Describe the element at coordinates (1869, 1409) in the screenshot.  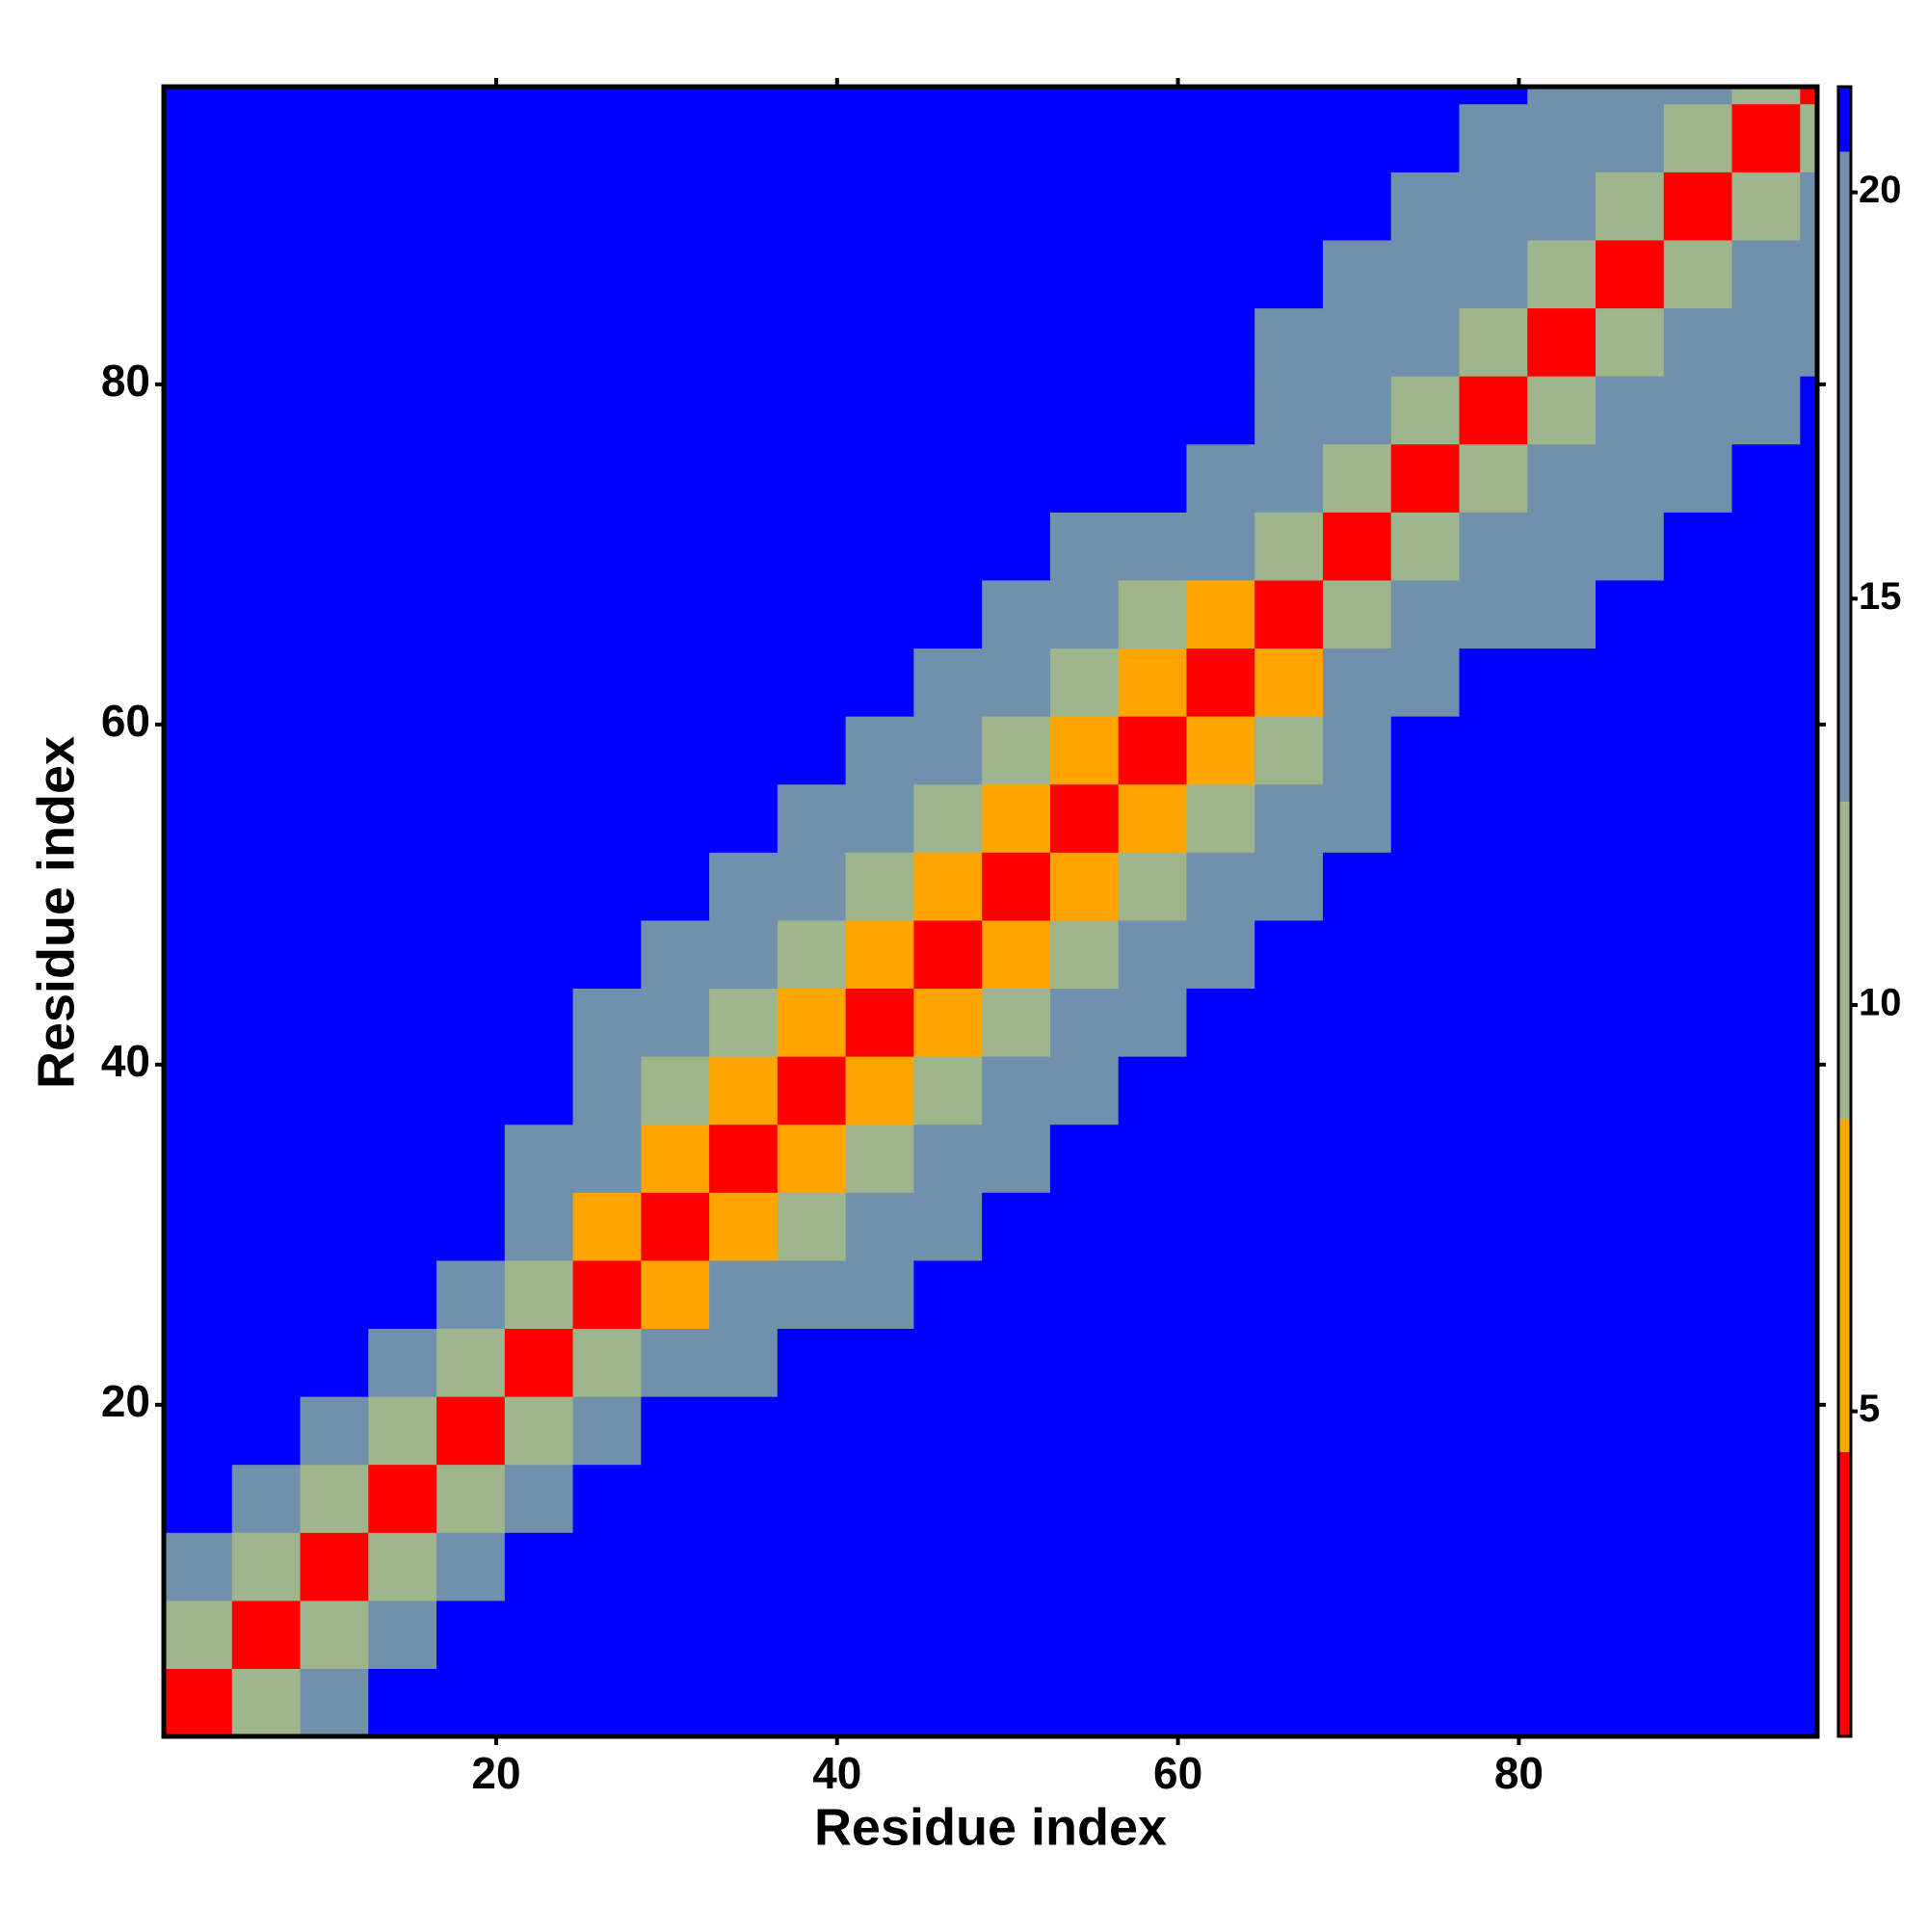
I see `colorbar-tick-label: 5` at that location.